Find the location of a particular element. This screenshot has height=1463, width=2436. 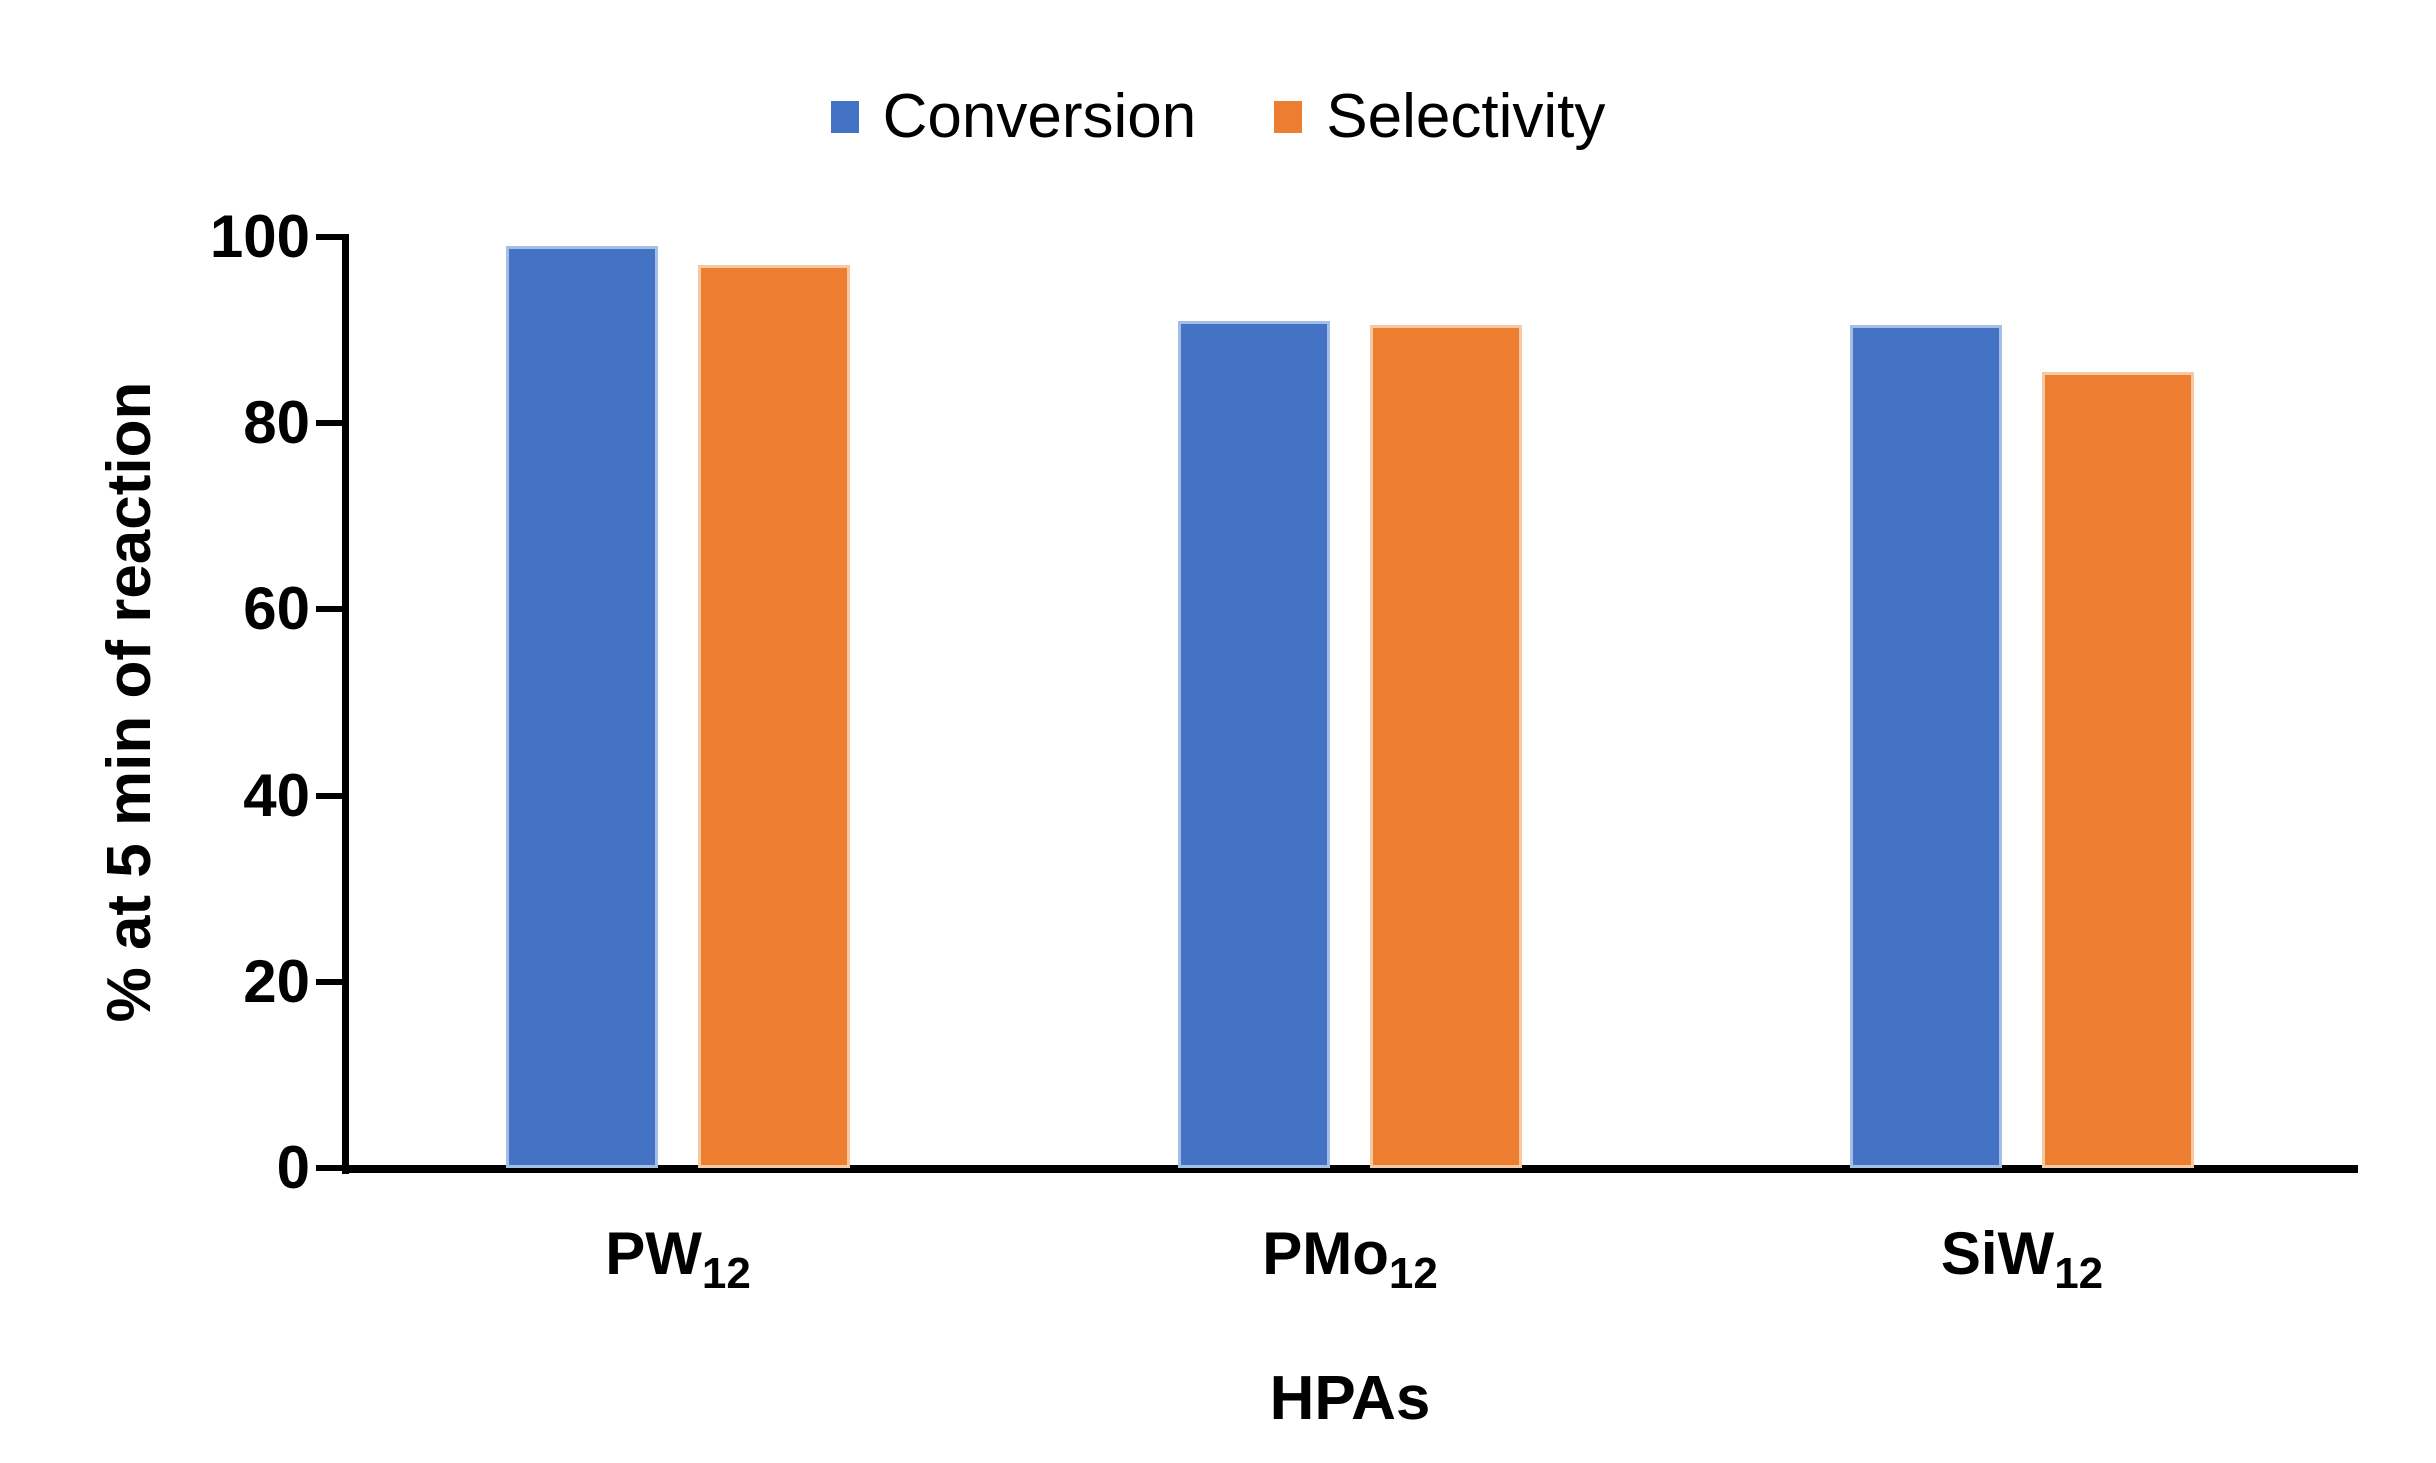

bar-selectivity-pmo12 is located at coordinates (1446, 746).